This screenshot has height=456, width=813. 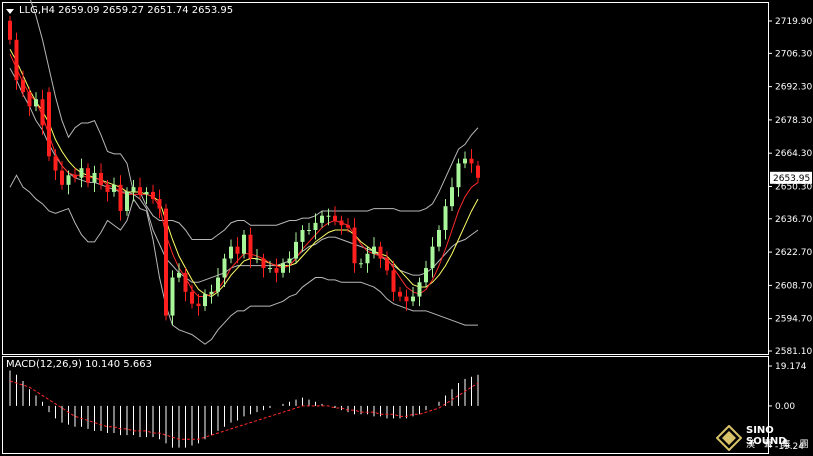 What do you see at coordinates (244, 409) in the screenshot?
I see `macd-histogram` at bounding box center [244, 409].